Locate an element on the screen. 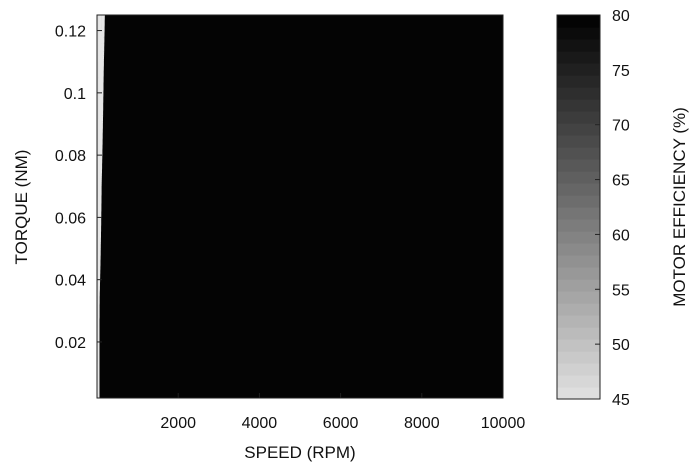  x-tick-label: 6000 is located at coordinates (341, 423).